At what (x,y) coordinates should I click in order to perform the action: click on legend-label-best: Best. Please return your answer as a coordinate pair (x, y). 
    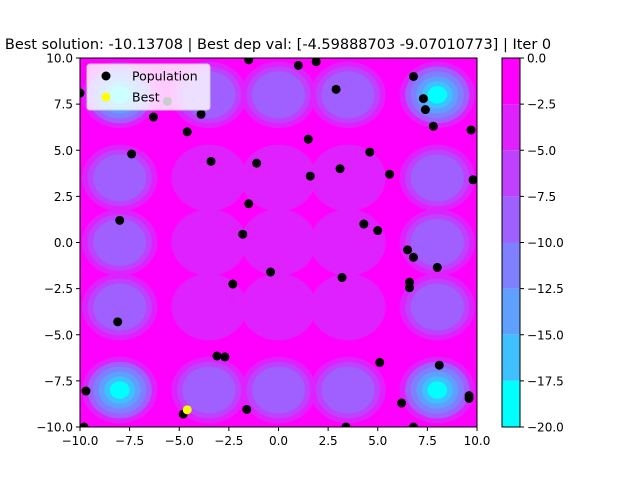
    Looking at the image, I should click on (146, 97).